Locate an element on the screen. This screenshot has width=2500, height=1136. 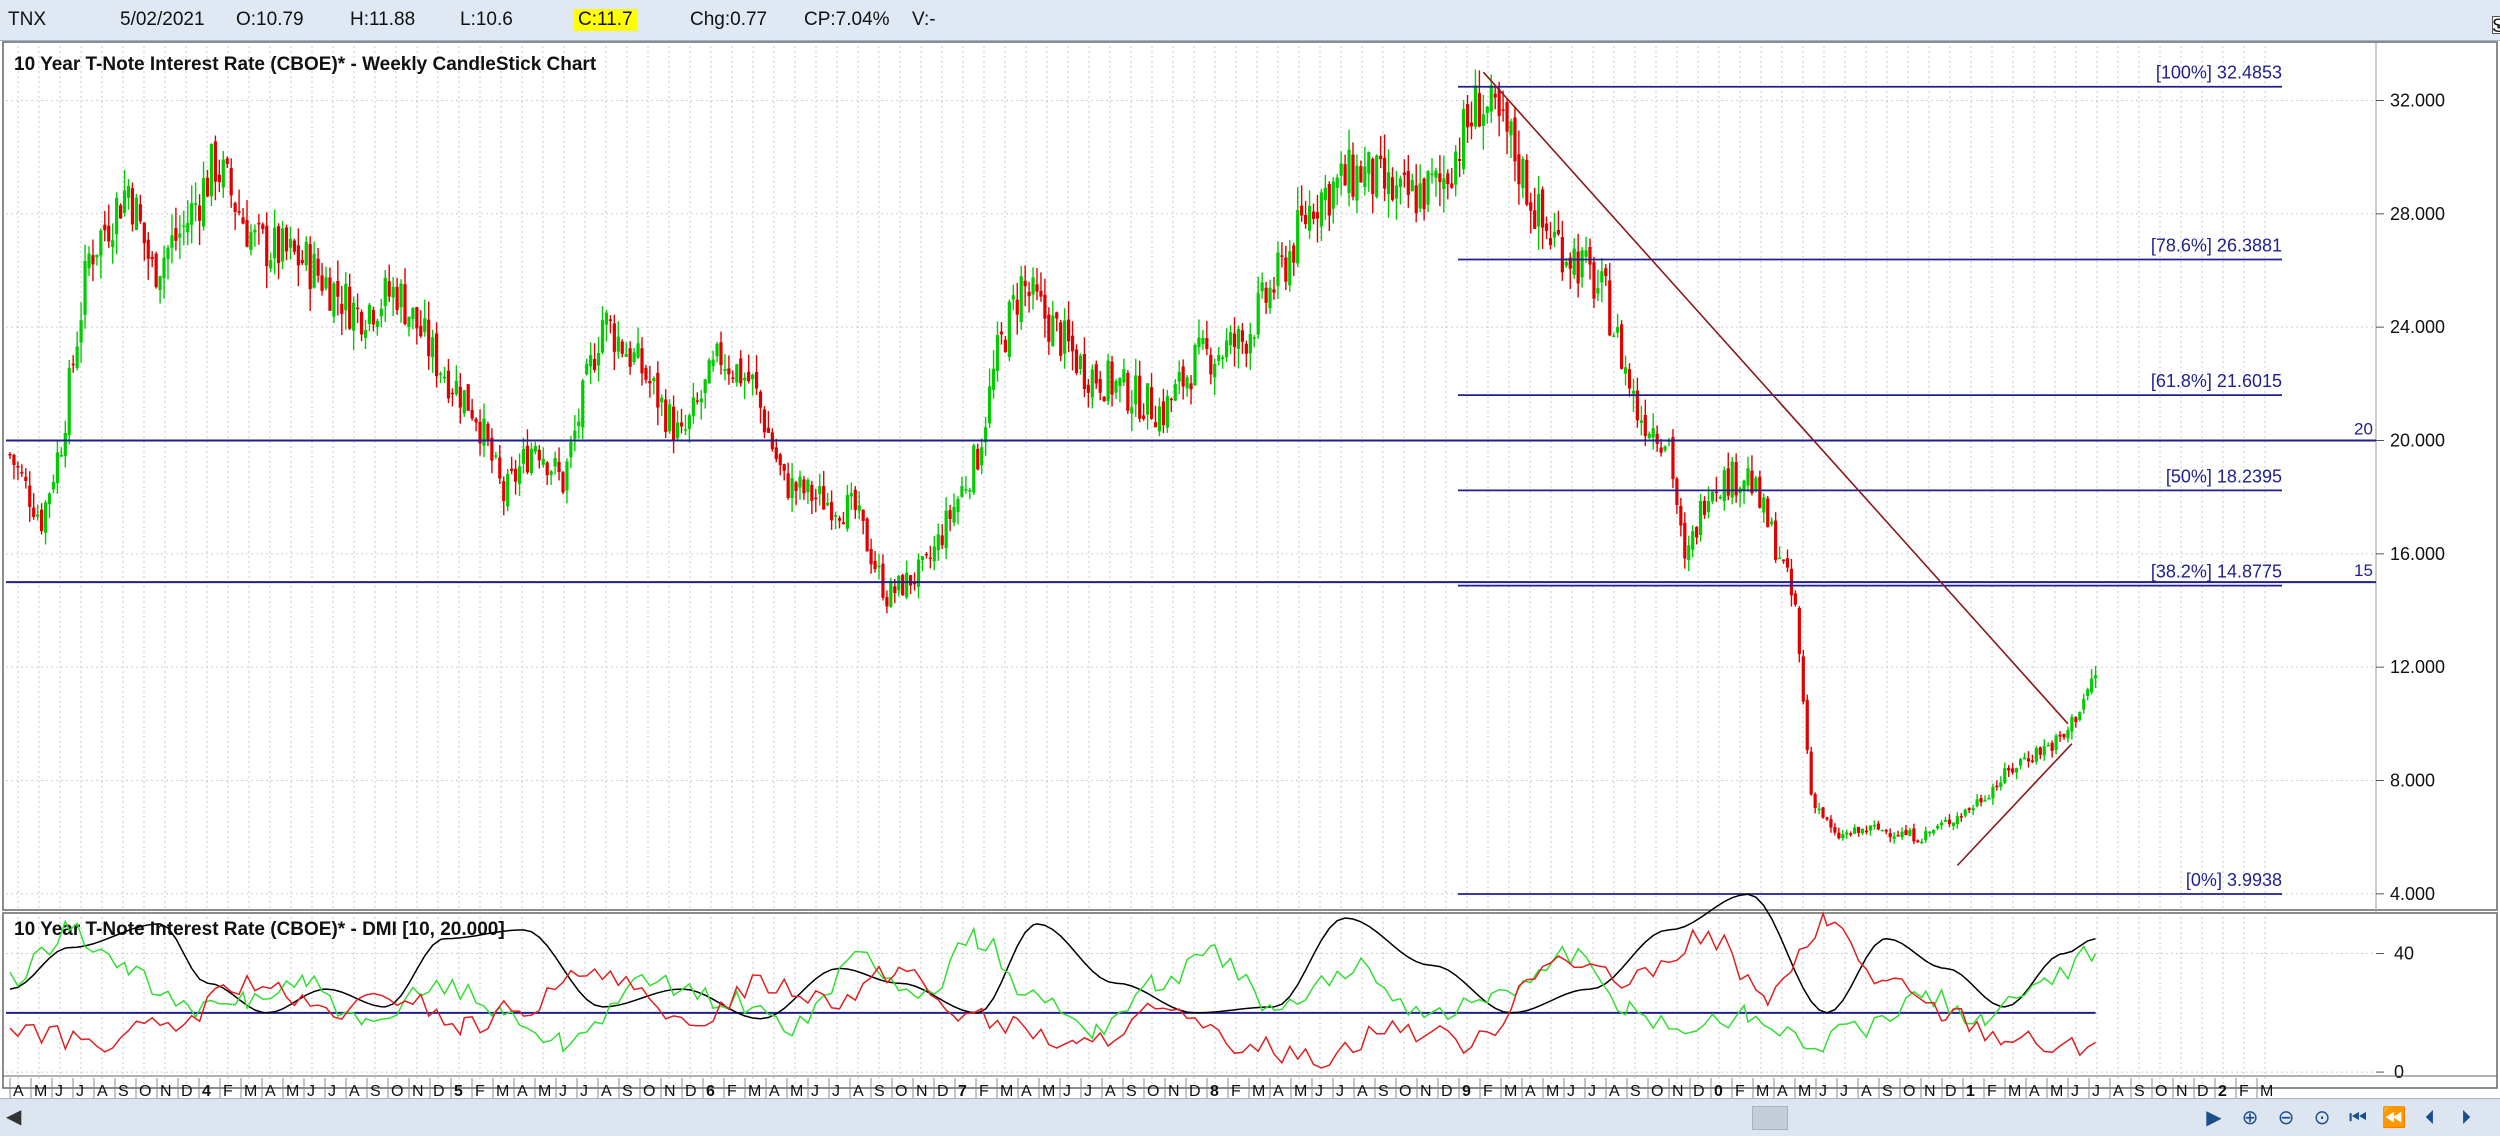
level-line-label: 15 is located at coordinates (2363, 570).